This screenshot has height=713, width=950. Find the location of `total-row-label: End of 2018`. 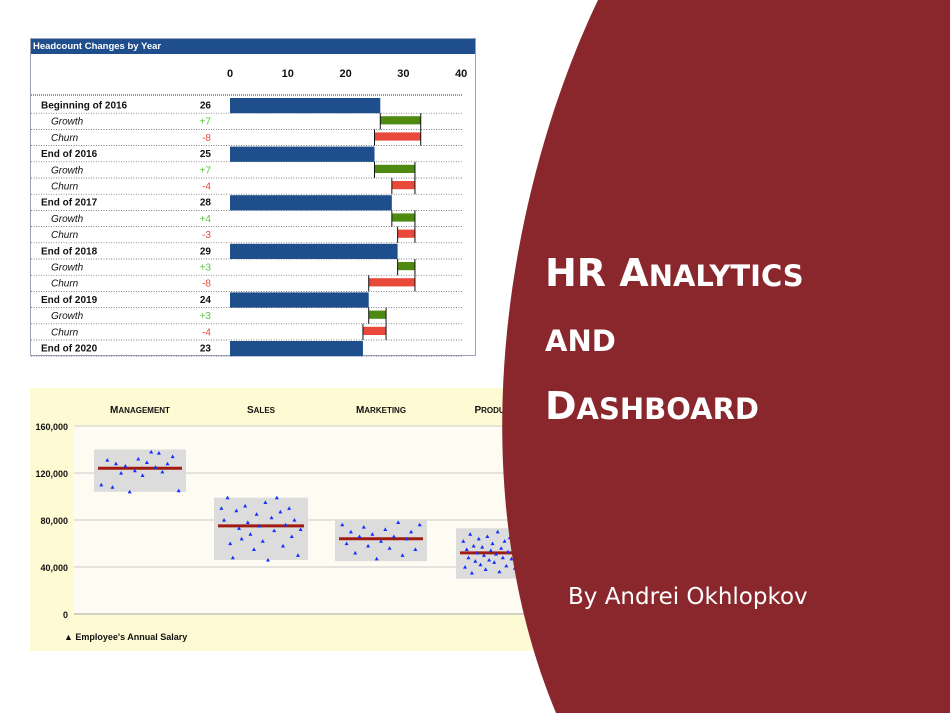

total-row-label: End of 2018 is located at coordinates (69, 251).